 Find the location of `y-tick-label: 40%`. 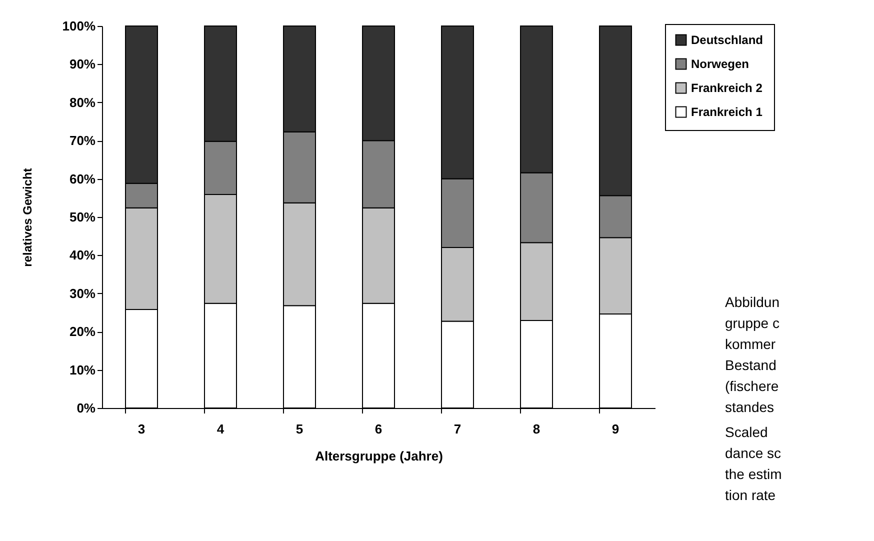

y-tick-label: 40% is located at coordinates (82, 255).